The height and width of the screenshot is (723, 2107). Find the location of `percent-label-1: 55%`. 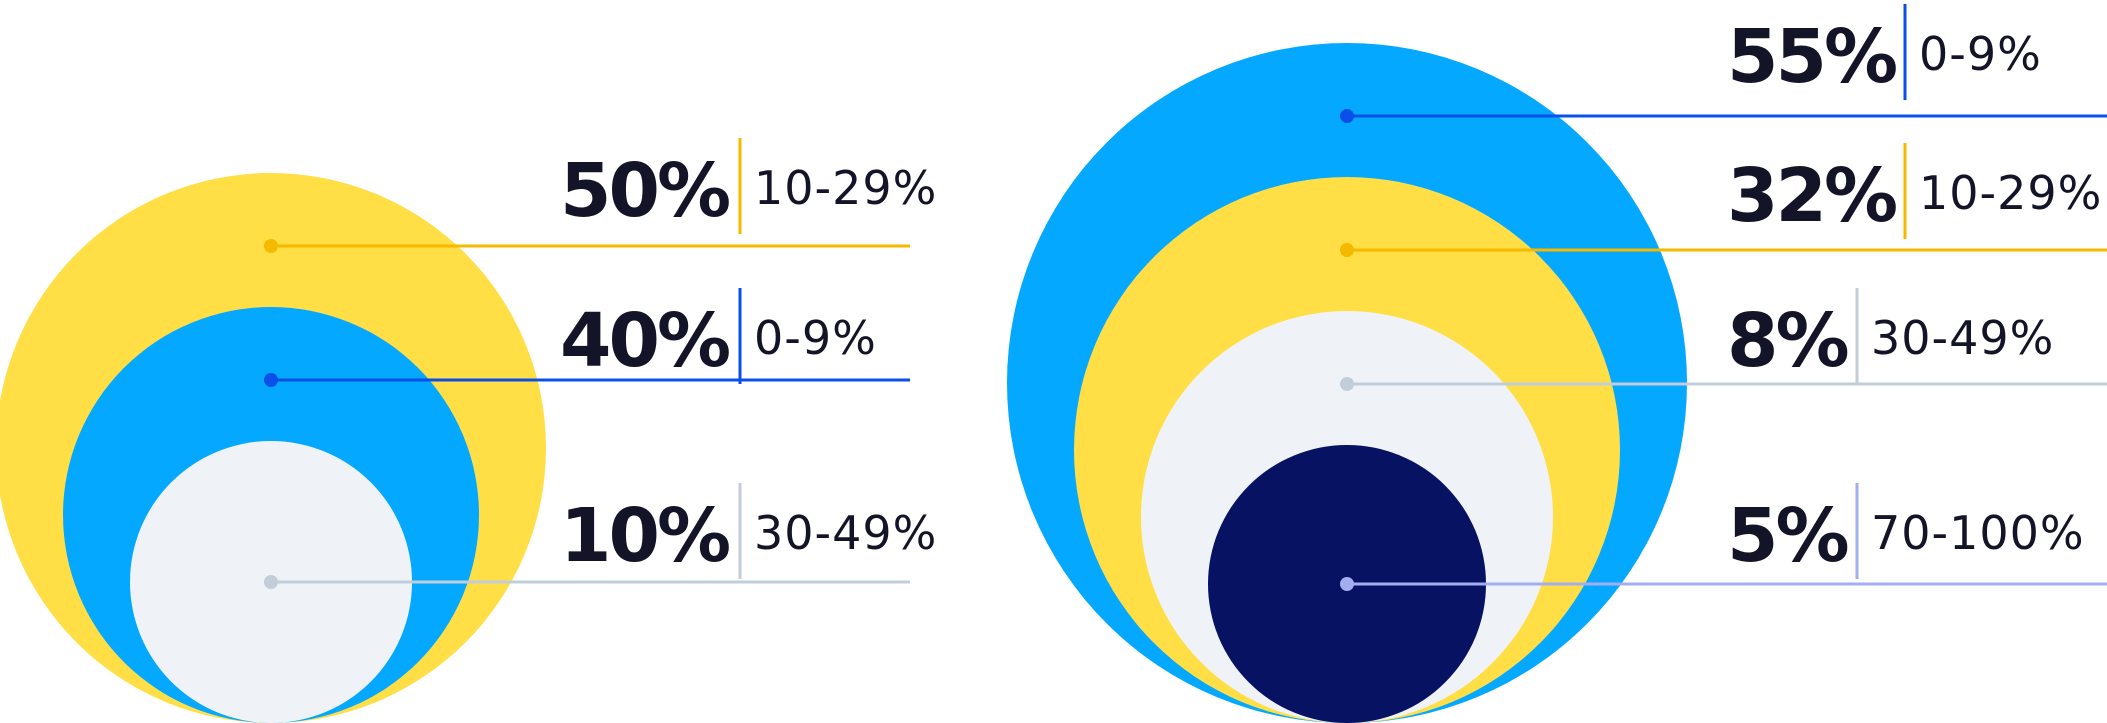

percent-label-1: 55% is located at coordinates (1811, 57).